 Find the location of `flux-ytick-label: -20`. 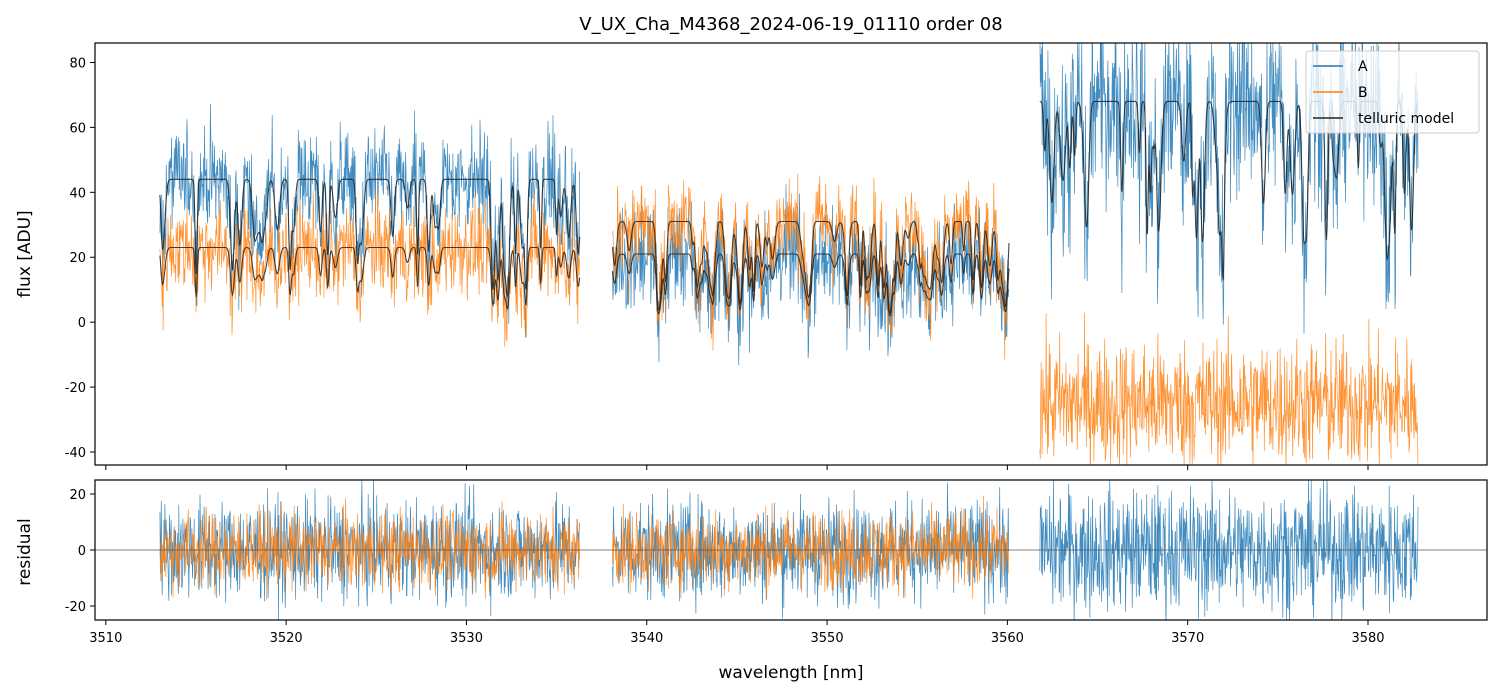

flux-ytick-label: -20 is located at coordinates (75, 388).